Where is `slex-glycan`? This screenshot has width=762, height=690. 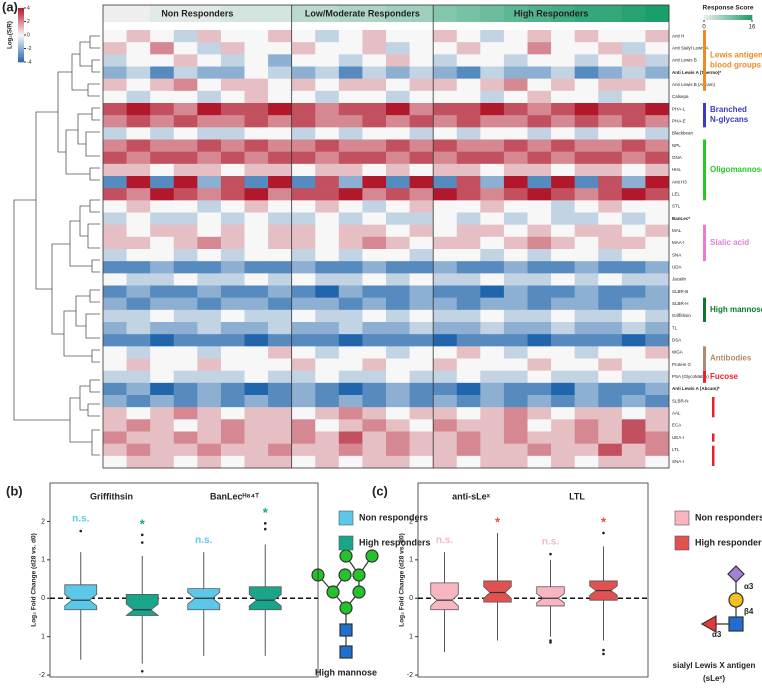 slex-glycan is located at coordinates (722, 599).